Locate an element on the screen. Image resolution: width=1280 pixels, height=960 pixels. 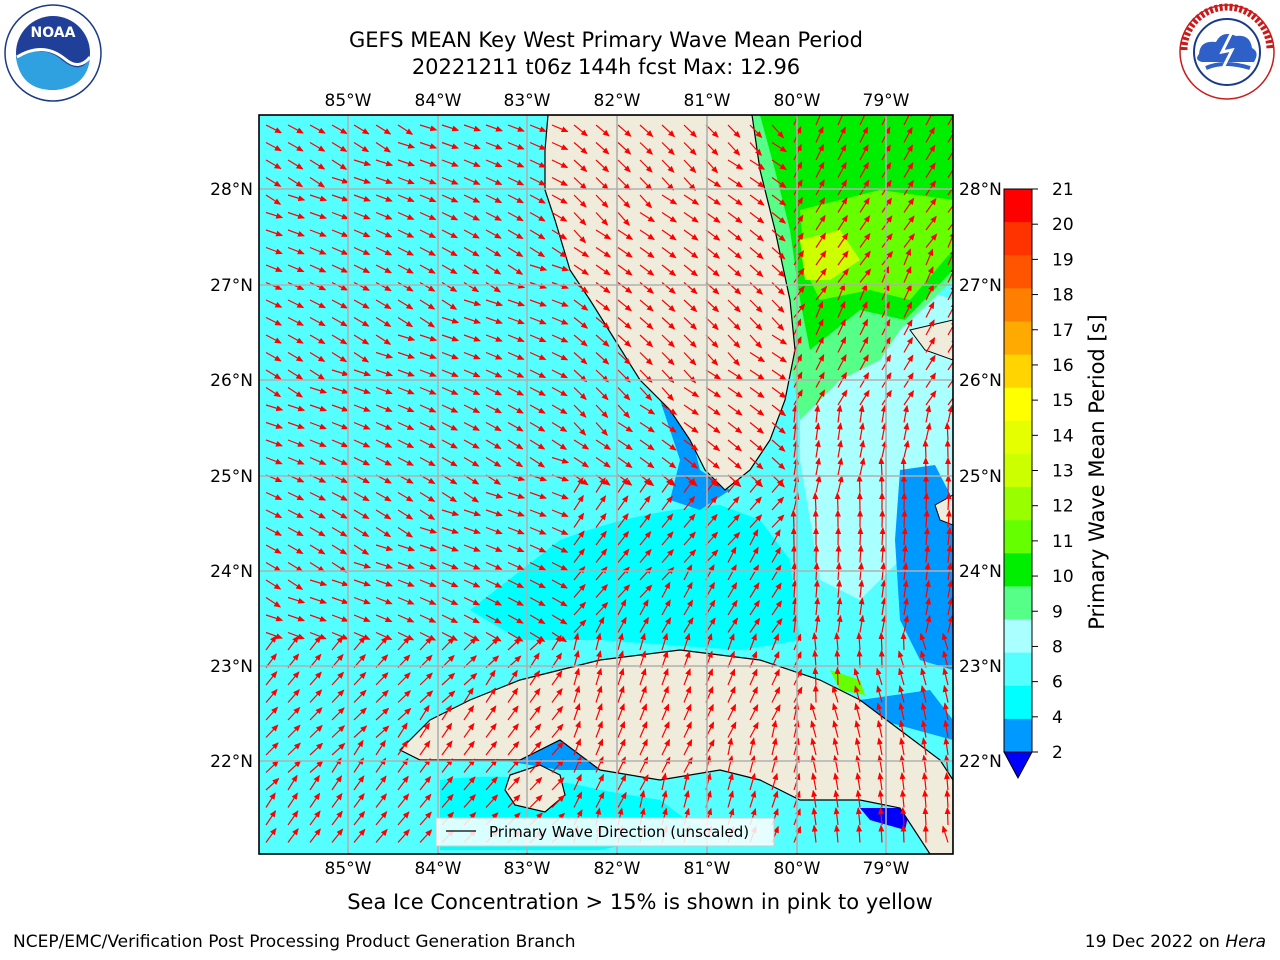
colorbar: 21 20 19 18 17 16 15 14 13 12 11 10 9 8 6 4 2 is located at coordinates (1038, 480).